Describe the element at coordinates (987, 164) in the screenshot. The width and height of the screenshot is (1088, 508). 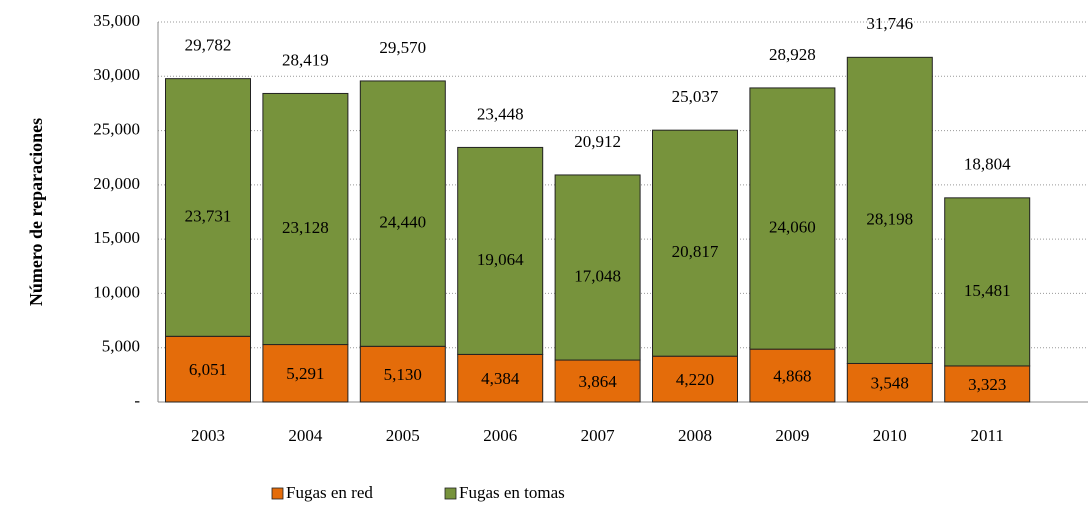
I see `total-label: 18,804` at that location.